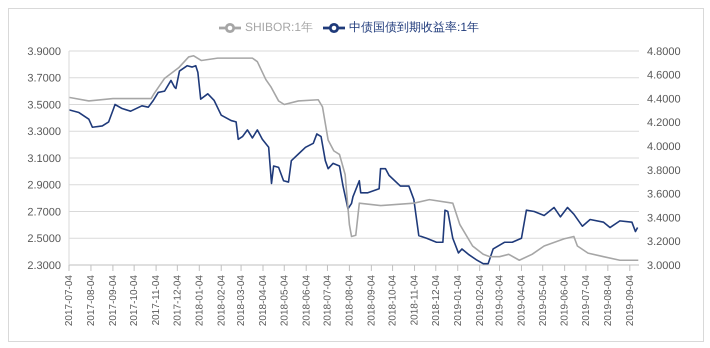 This screenshot has height=348, width=710. What do you see at coordinates (156, 300) in the screenshot?
I see `x-tick-label: 2017-11-04` at bounding box center [156, 300].